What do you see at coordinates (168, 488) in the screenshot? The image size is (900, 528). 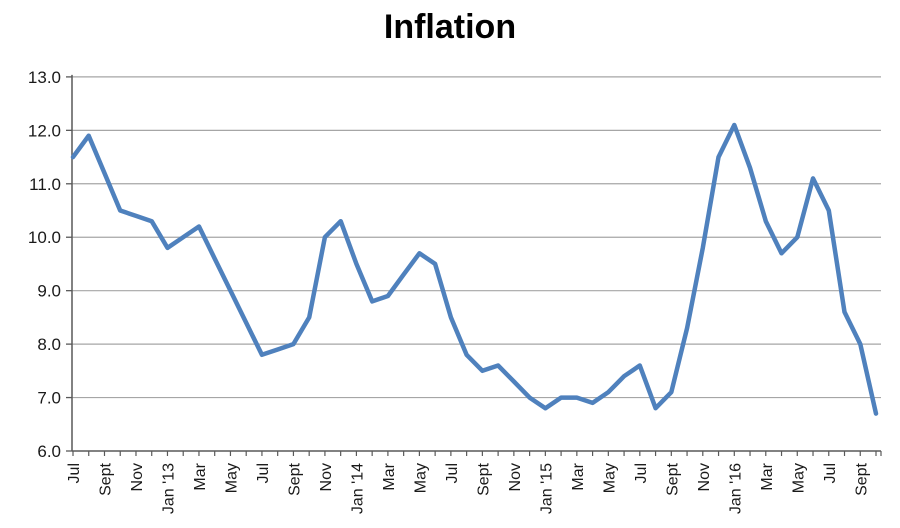 I see `x-tick-label: Jan '13` at bounding box center [168, 488].